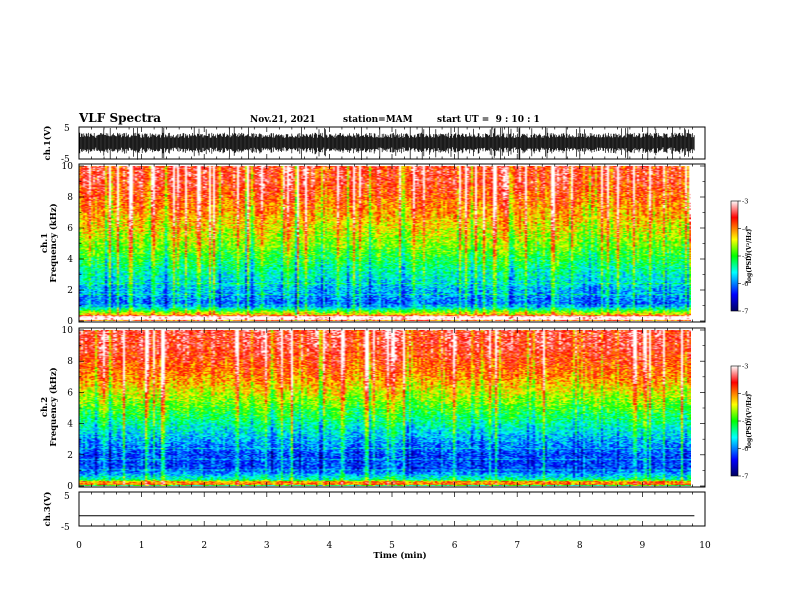 The image size is (792, 612). Describe the element at coordinates (392, 509) in the screenshot. I see `ch3-waveform-frame` at that location.